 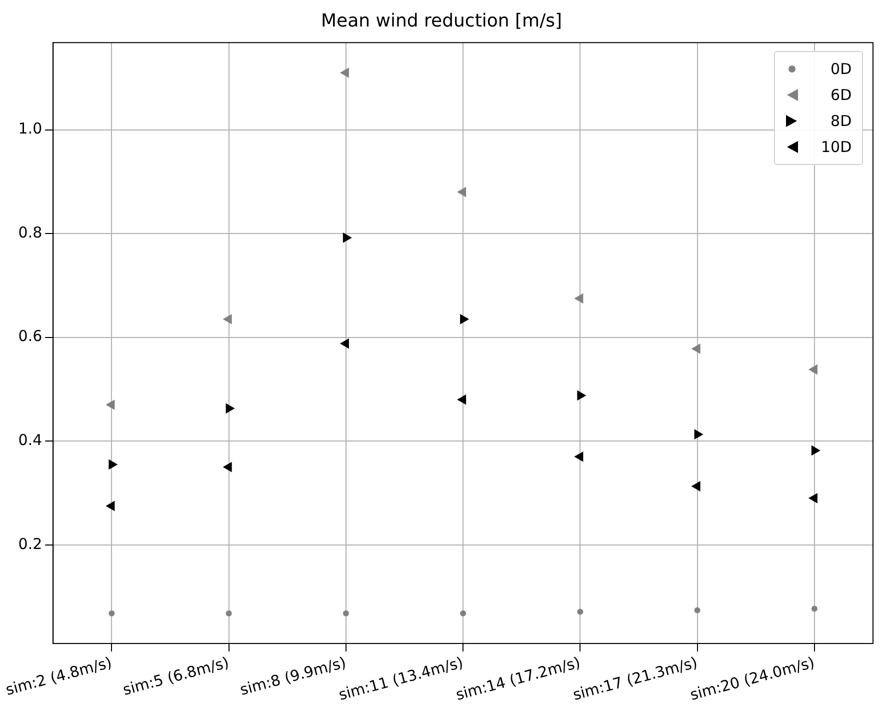 What do you see at coordinates (30, 336) in the screenshot?
I see `y-tick-label: 0.6` at bounding box center [30, 336].